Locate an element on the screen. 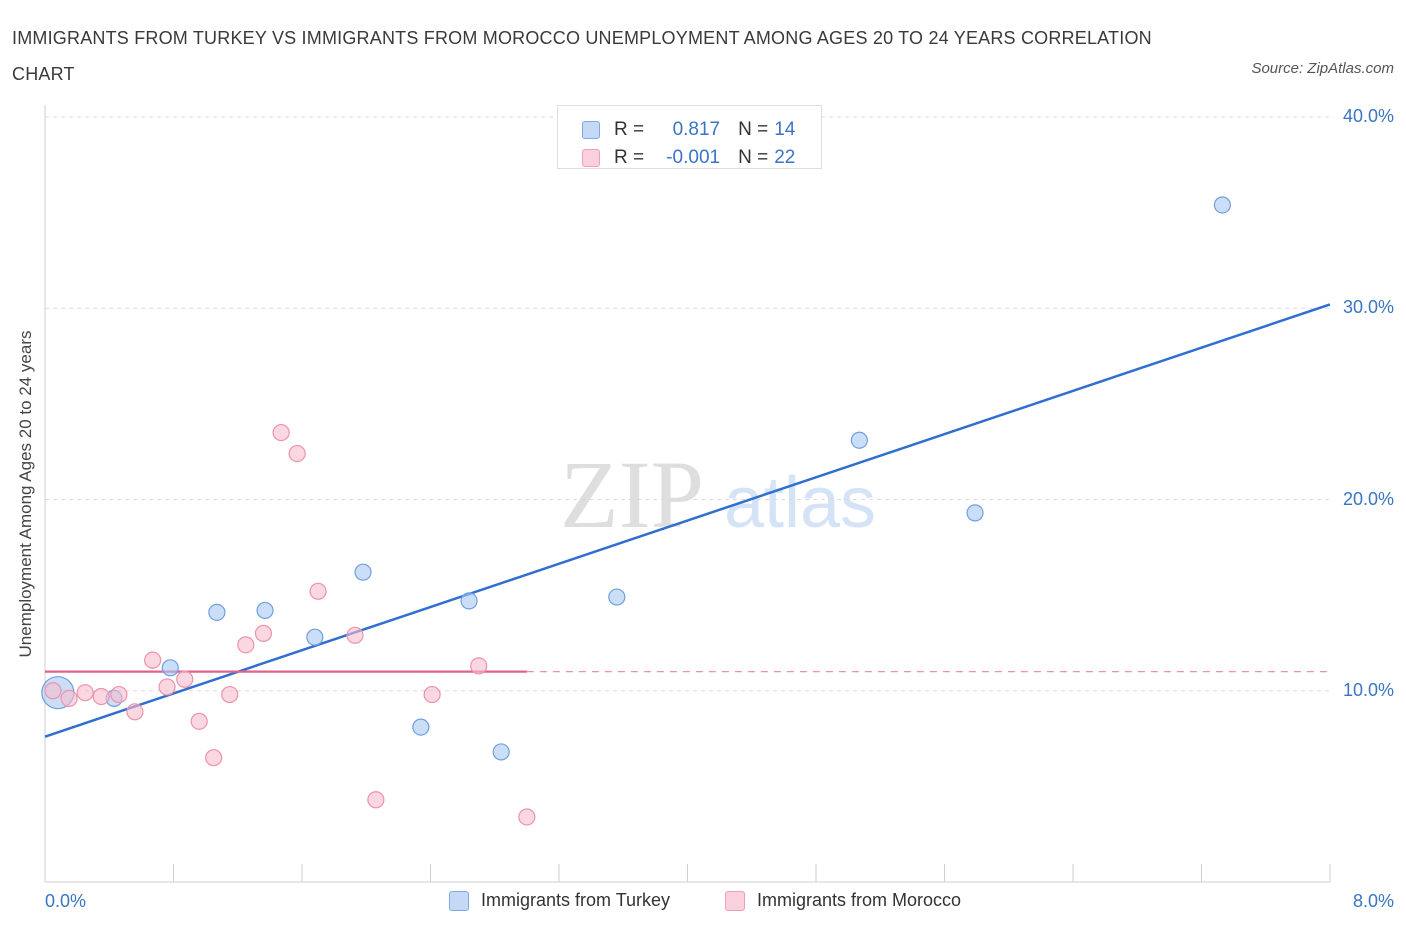 This screenshot has width=1406, height=930. y-axis-label: Unemployment Among Ages 20 to 24 years is located at coordinates (25, 494).